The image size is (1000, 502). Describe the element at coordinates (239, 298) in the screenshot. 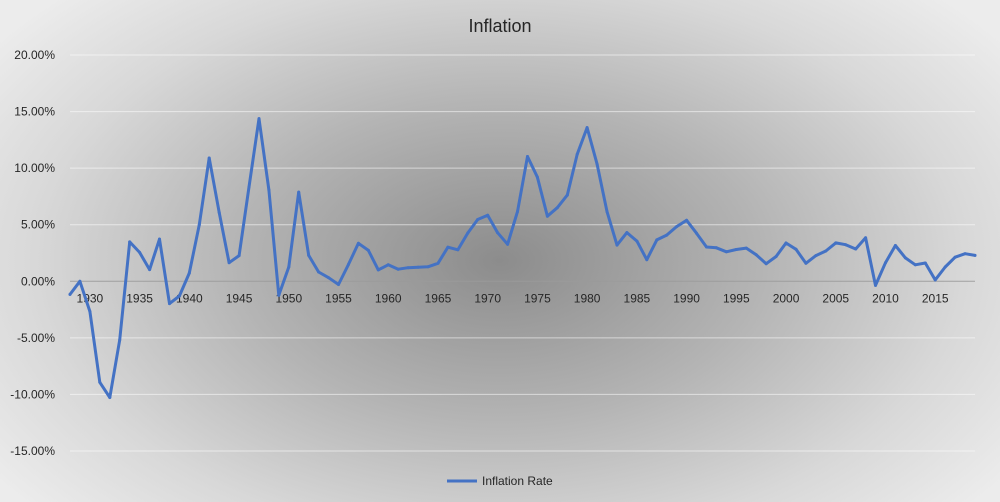

I see `x-tick-label: 1945` at that location.